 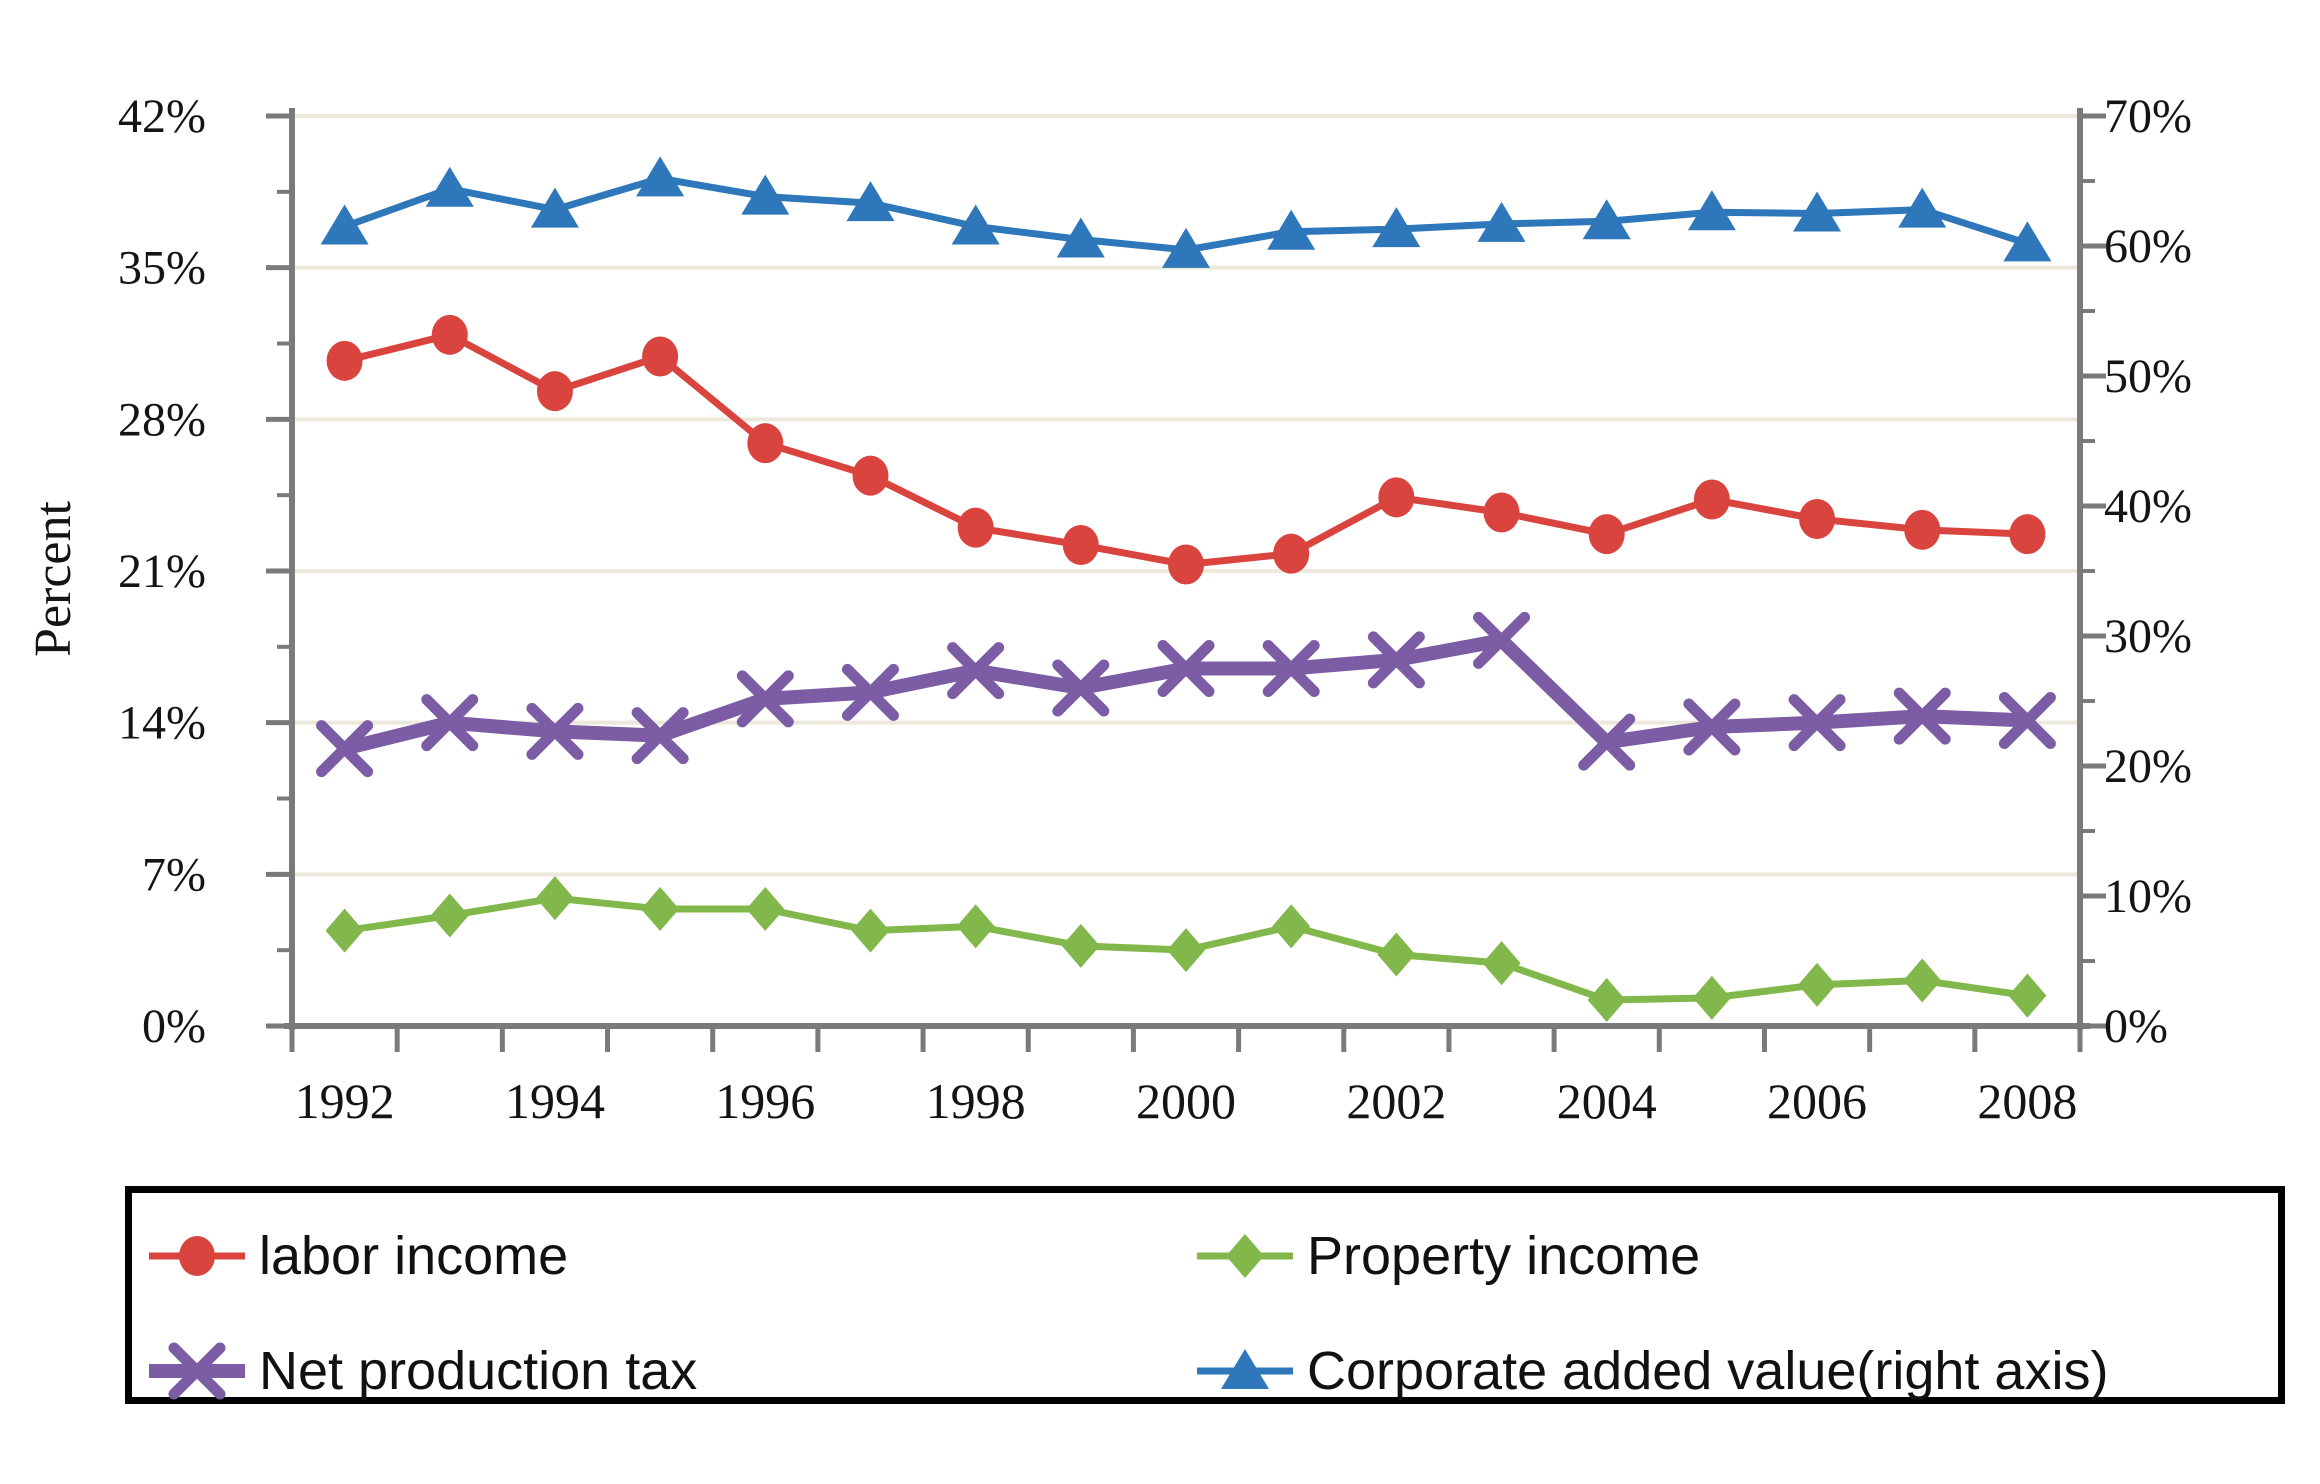 I want to click on series-line-net-production-tax, so click(x=1186, y=694).